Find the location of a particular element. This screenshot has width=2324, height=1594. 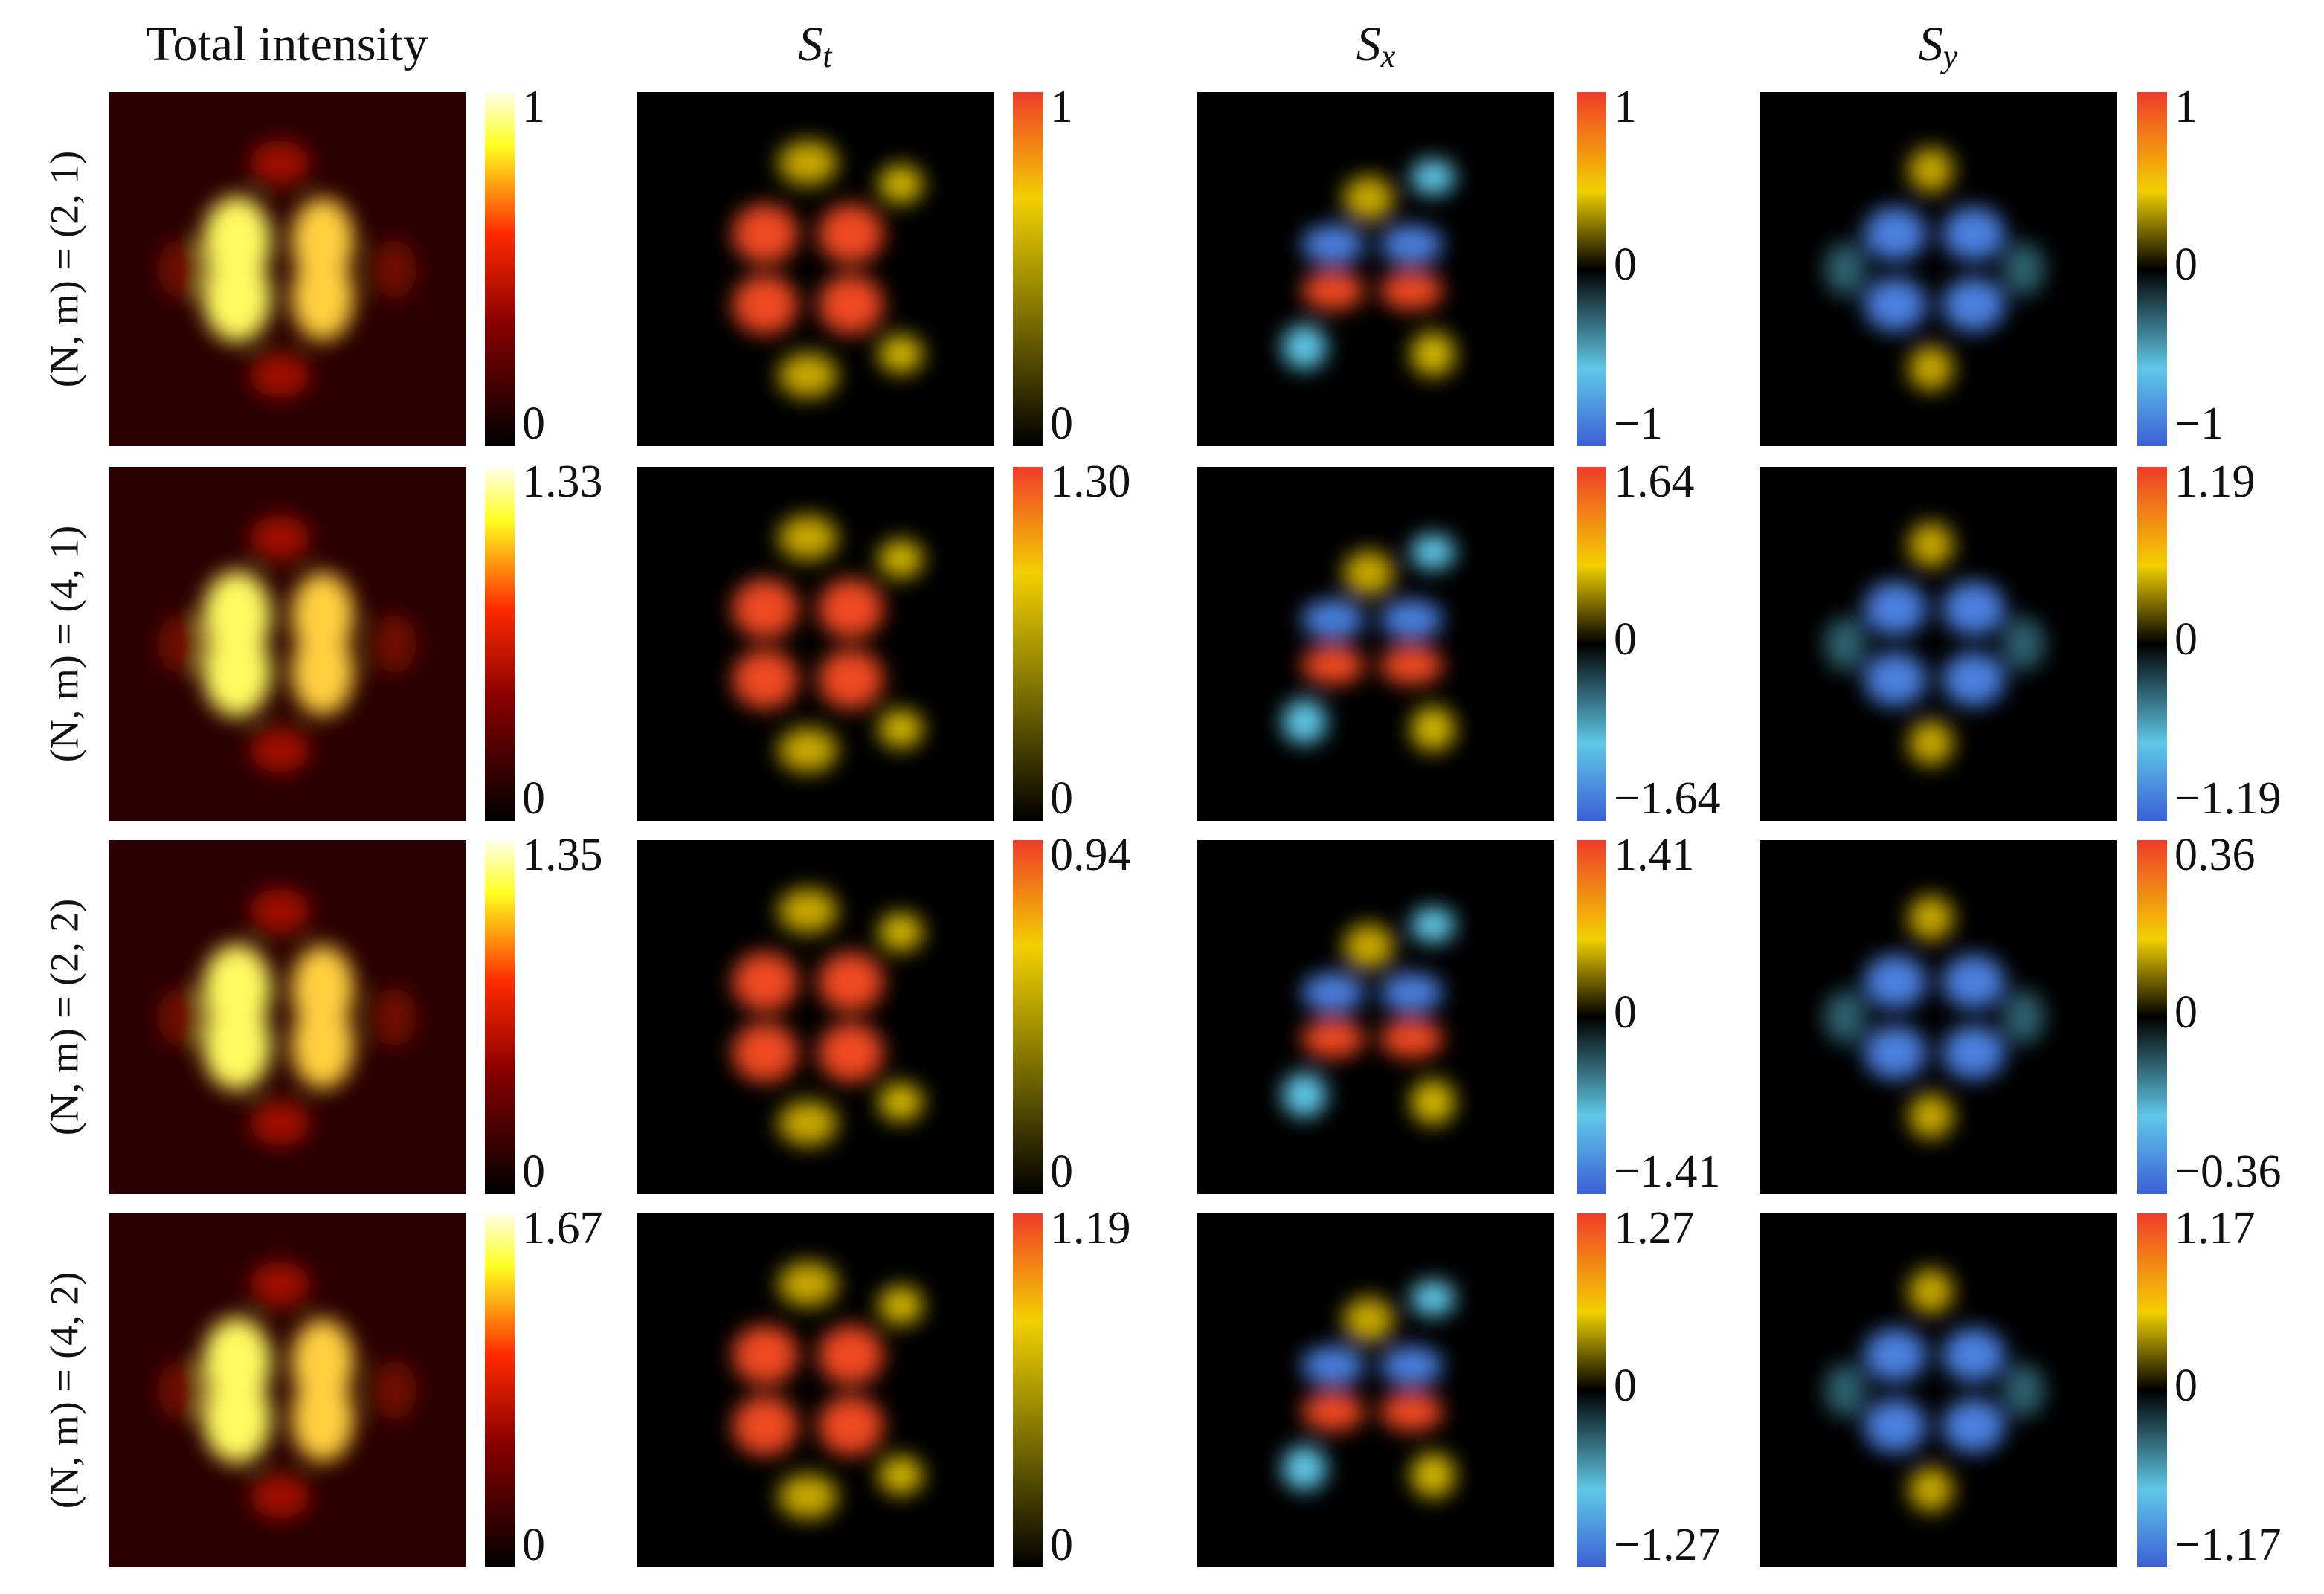

colorbar-min: −1.19 is located at coordinates (2228, 798).